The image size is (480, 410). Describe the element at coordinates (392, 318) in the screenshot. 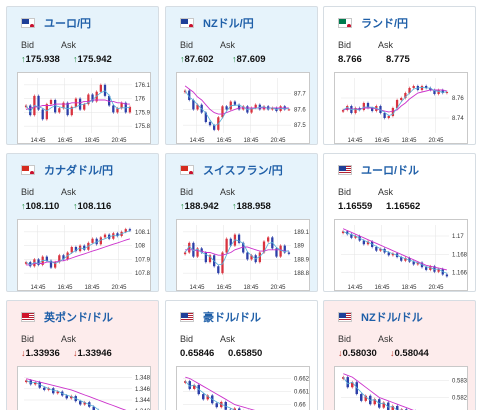

I see `currency-pair: NZドル/ドル` at that location.